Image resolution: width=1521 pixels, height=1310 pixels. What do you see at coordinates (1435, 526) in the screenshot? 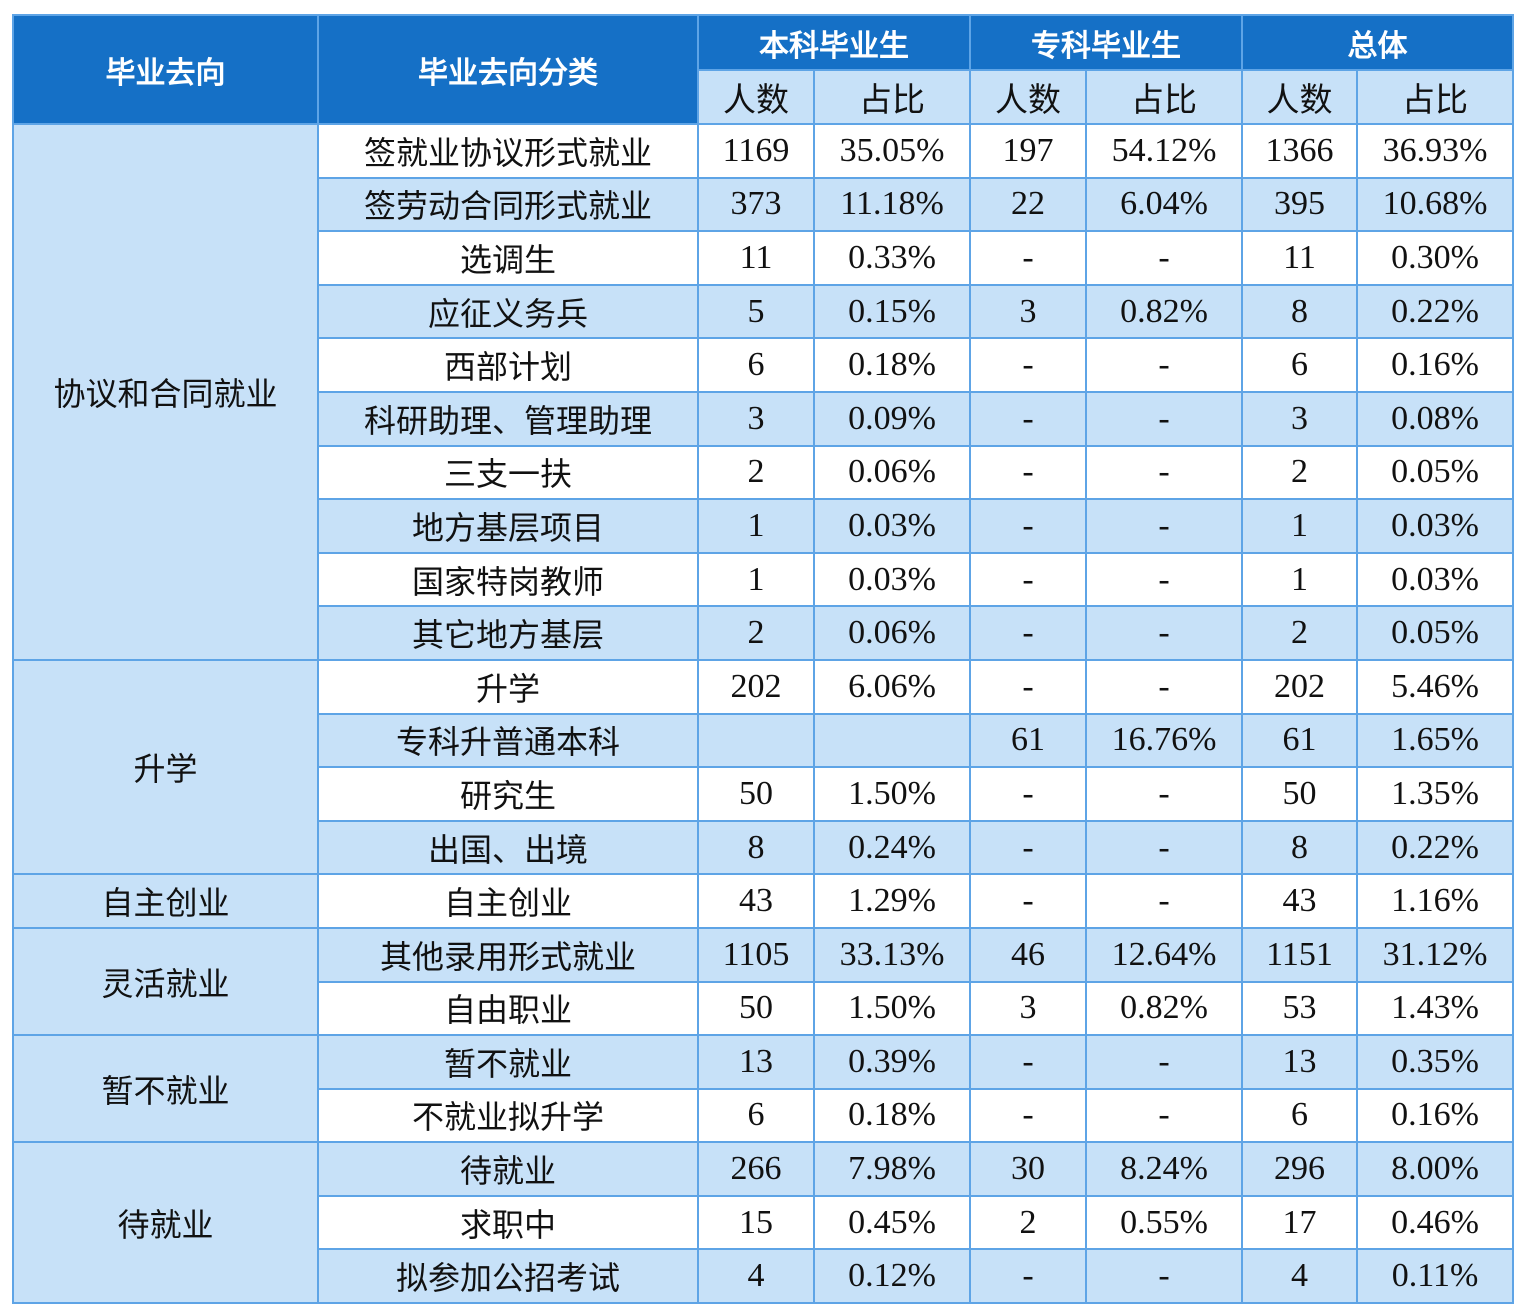
I see `total-ratio-cell: 0.03%` at bounding box center [1435, 526].